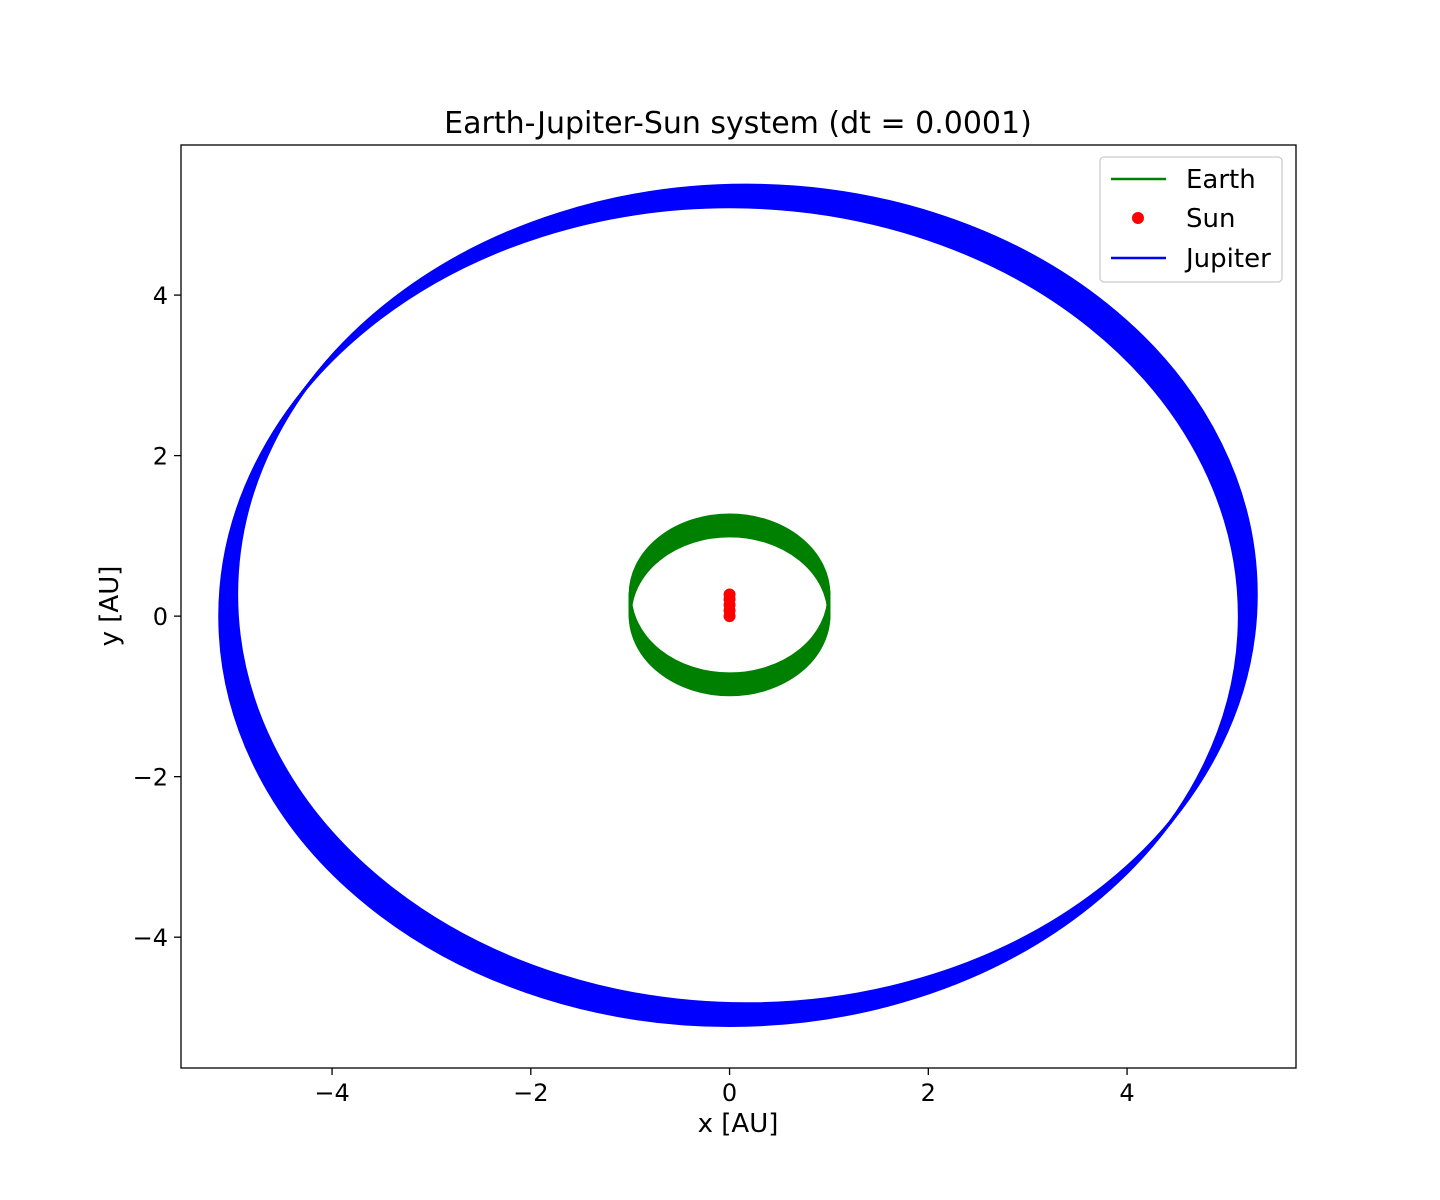 This screenshot has height=1200, width=1440. What do you see at coordinates (928, 1093) in the screenshot?
I see `x-tick-label: 2` at bounding box center [928, 1093].